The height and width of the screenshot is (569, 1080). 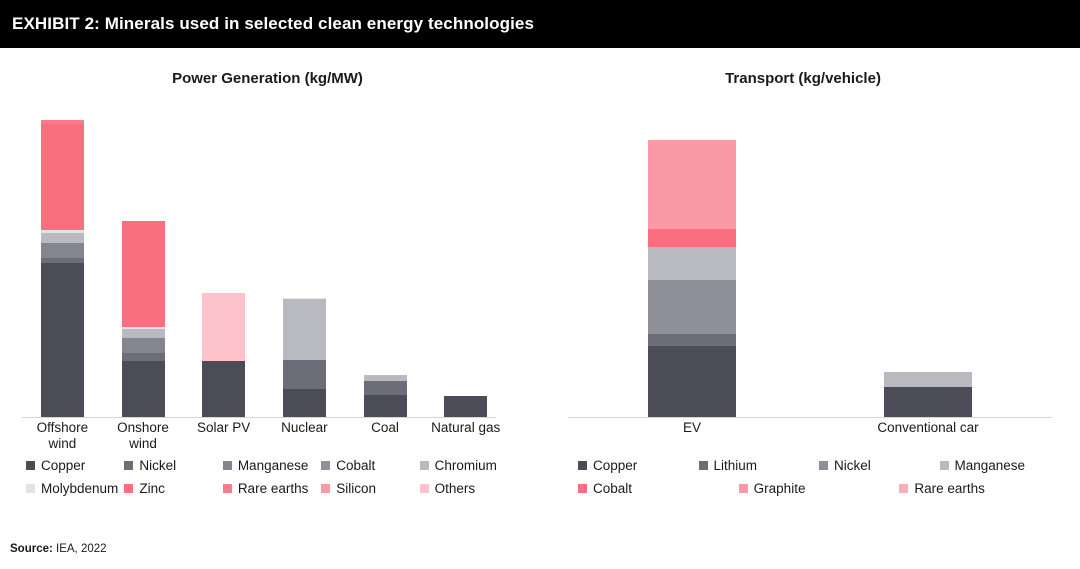 I want to click on x-tick-label: Solar PV, so click(x=224, y=427).